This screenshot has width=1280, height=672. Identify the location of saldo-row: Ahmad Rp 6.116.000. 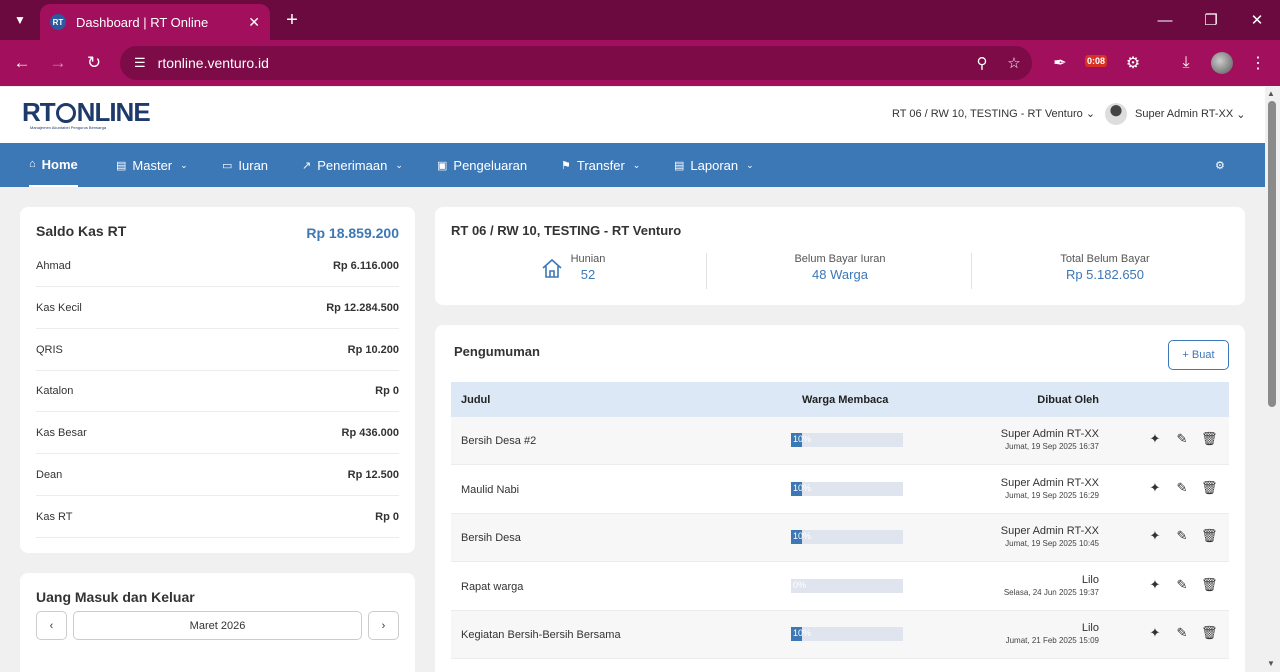
(217, 266).